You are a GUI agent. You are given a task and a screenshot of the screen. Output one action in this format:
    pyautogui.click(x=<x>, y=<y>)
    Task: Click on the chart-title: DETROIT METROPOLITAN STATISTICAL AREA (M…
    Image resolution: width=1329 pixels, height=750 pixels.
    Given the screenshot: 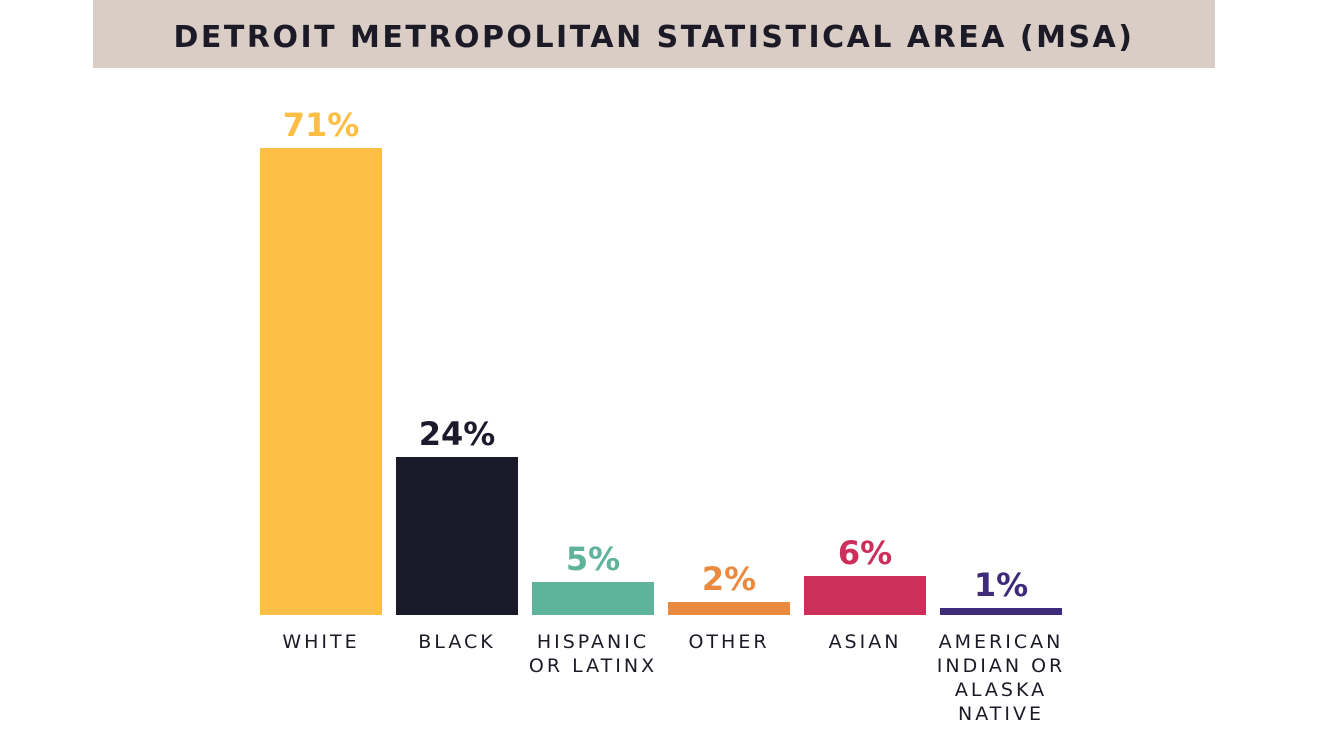 What is the action you would take?
    pyautogui.click(x=654, y=37)
    